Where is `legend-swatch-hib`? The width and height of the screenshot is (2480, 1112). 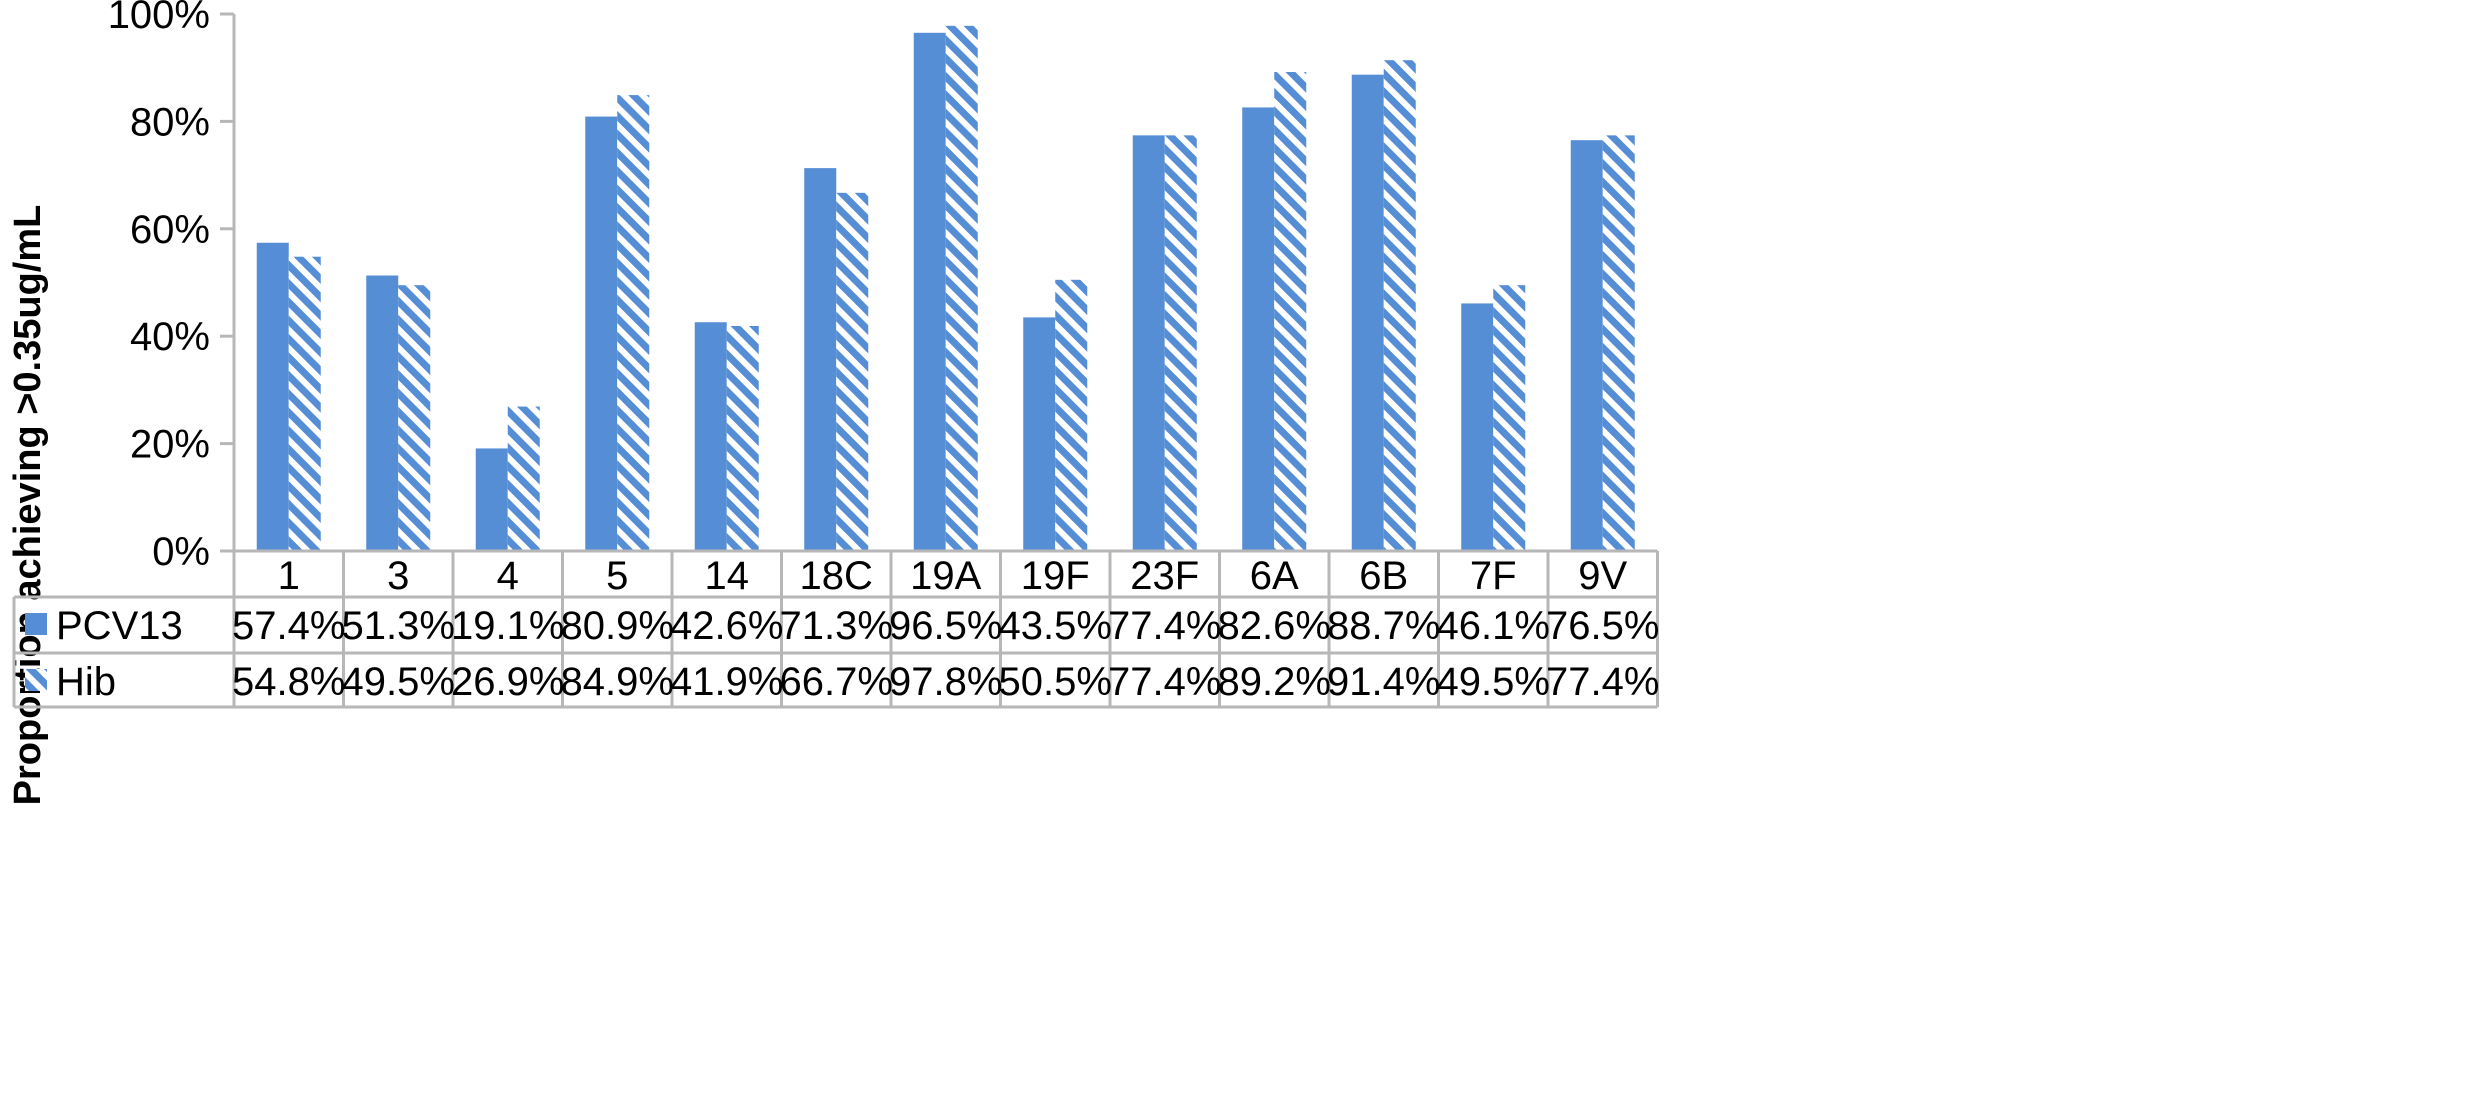 legend-swatch-hib is located at coordinates (36, 680).